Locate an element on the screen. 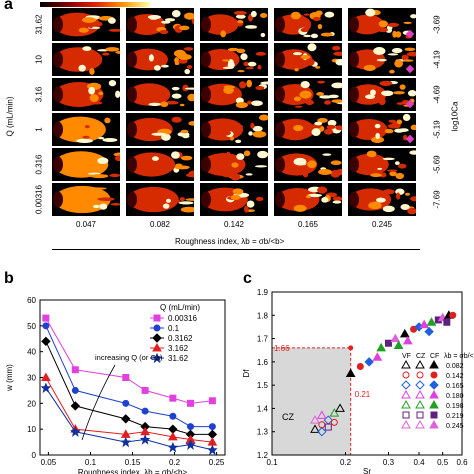  x-tick-label: 0.05 is located at coordinates (49, 462).